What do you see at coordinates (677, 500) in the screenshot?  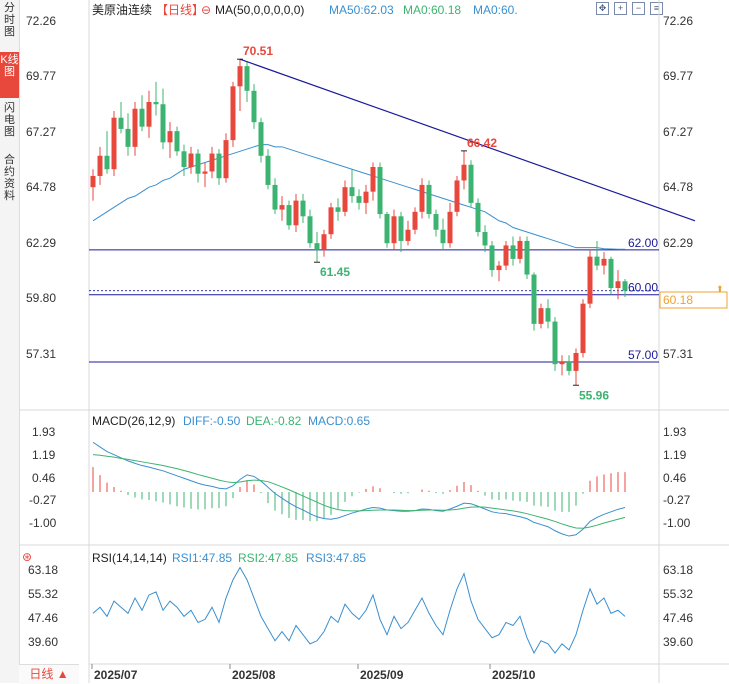 I see `macd-tick-right: -0.27` at bounding box center [677, 500].